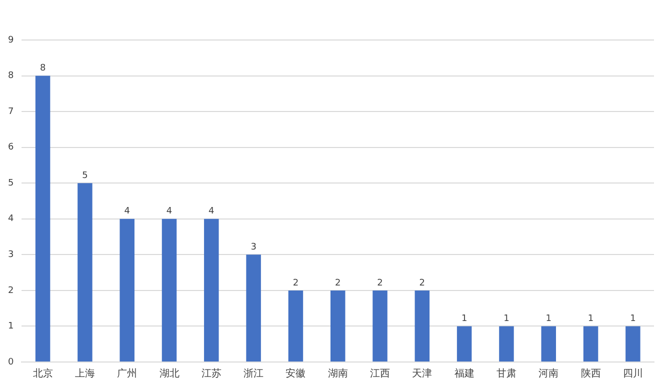 The width and height of the screenshot is (660, 390). Describe the element at coordinates (254, 374) in the screenshot. I see `x-tick-label: 浙江` at that location.